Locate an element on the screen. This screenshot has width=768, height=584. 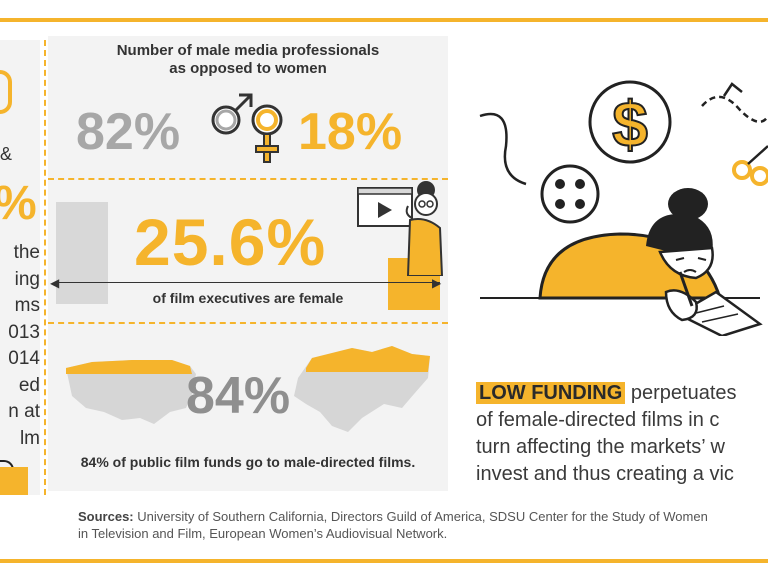
female-symbol-icon is located at coordinates (267, 133).